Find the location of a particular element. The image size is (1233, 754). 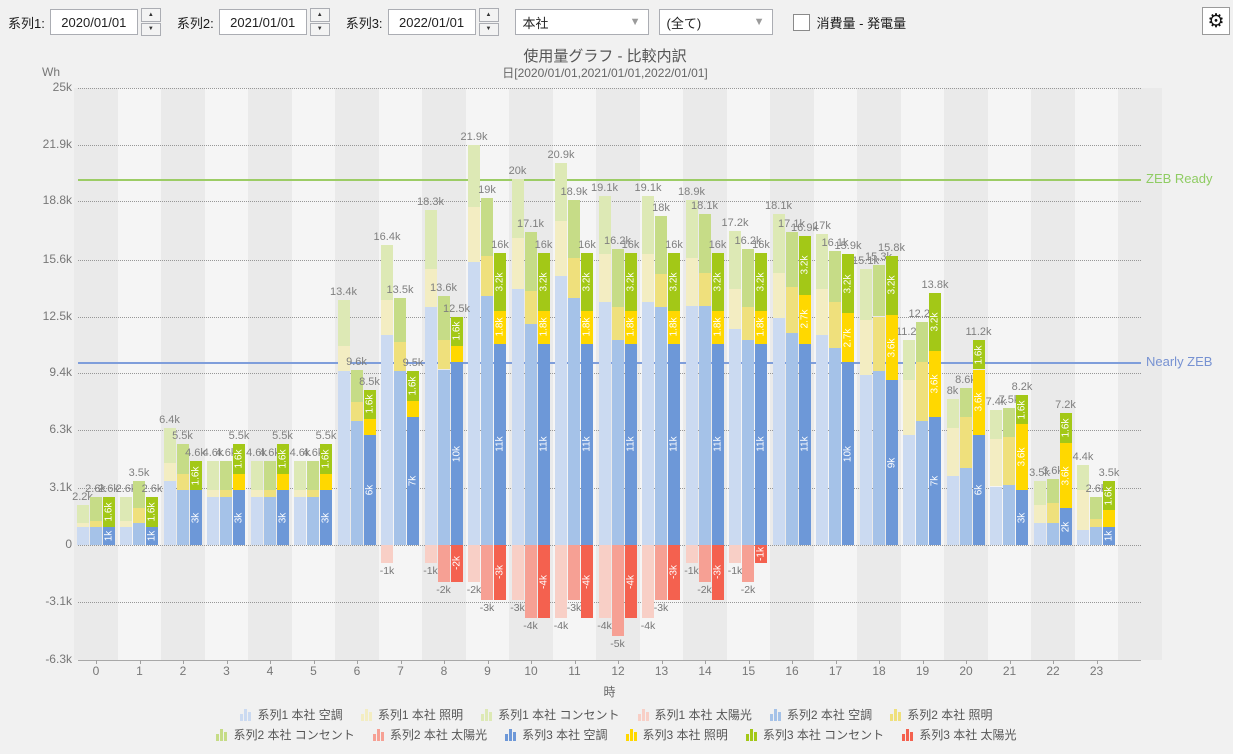

legend-item: 系列2 本社 空調 is located at coordinates (820, 714).